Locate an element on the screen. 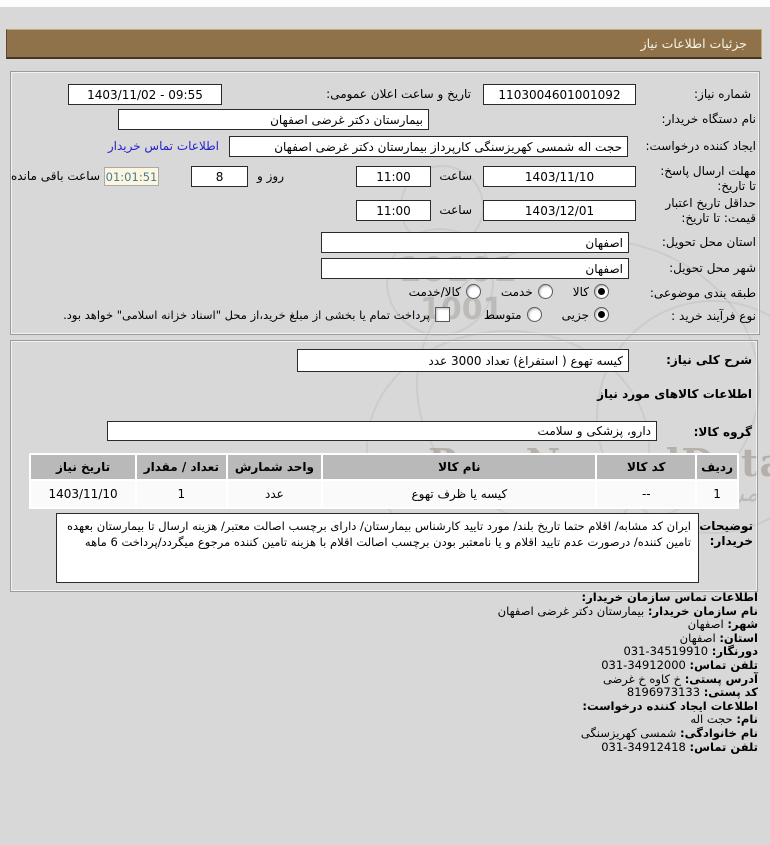 This screenshot has height=845, width=770. goods-radio-label: کالا is located at coordinates (580, 291).